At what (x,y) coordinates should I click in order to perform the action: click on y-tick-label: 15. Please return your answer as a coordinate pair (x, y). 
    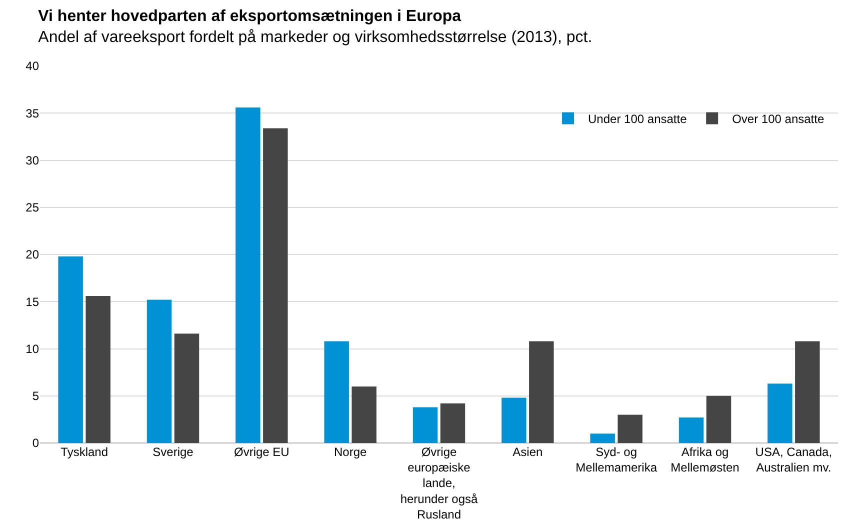
    Looking at the image, I should click on (33, 301).